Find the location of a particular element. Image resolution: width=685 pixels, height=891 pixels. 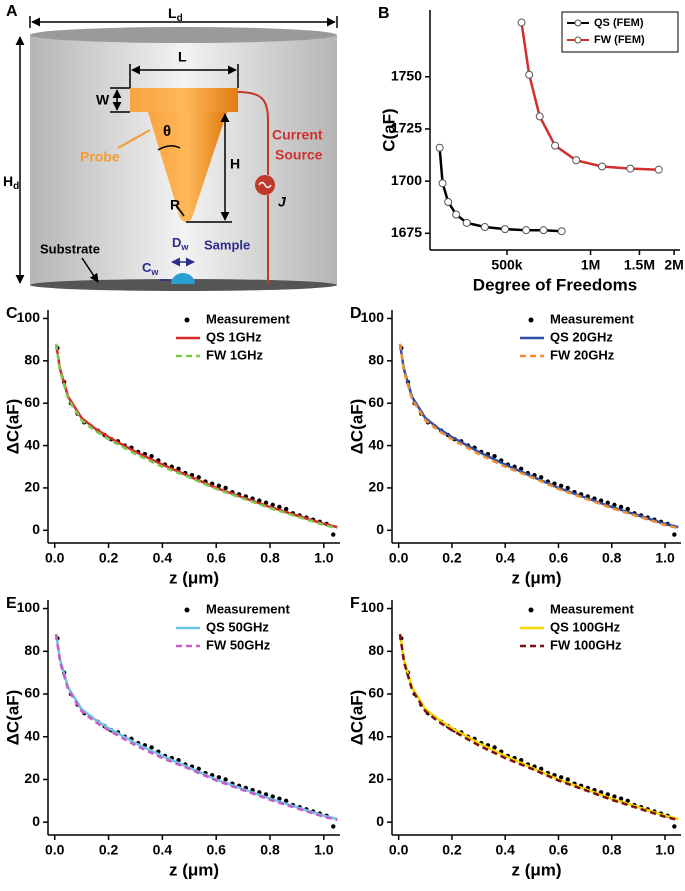

legend-label: FW 100GHz is located at coordinates (586, 644).